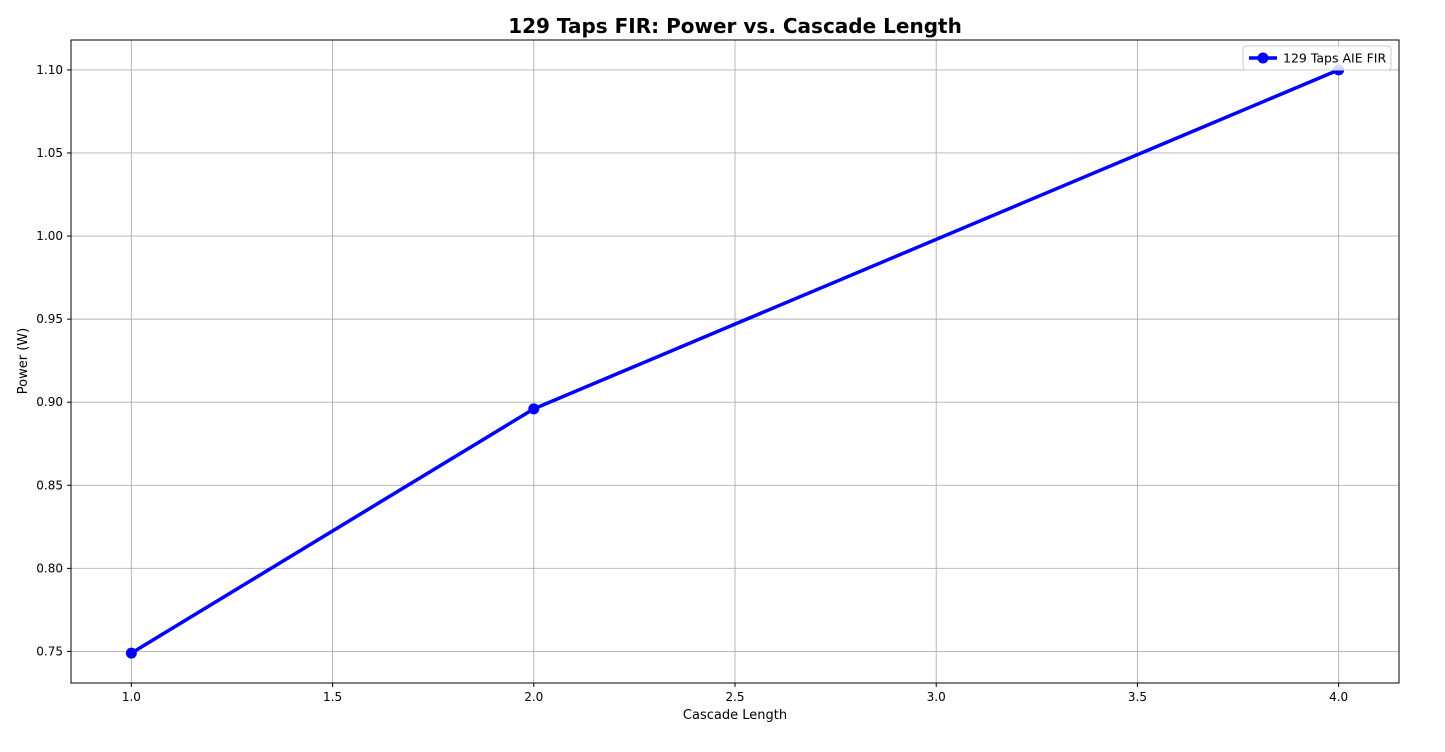  Describe the element at coordinates (734, 697) in the screenshot. I see `x-tick-label: 2.5` at that location.